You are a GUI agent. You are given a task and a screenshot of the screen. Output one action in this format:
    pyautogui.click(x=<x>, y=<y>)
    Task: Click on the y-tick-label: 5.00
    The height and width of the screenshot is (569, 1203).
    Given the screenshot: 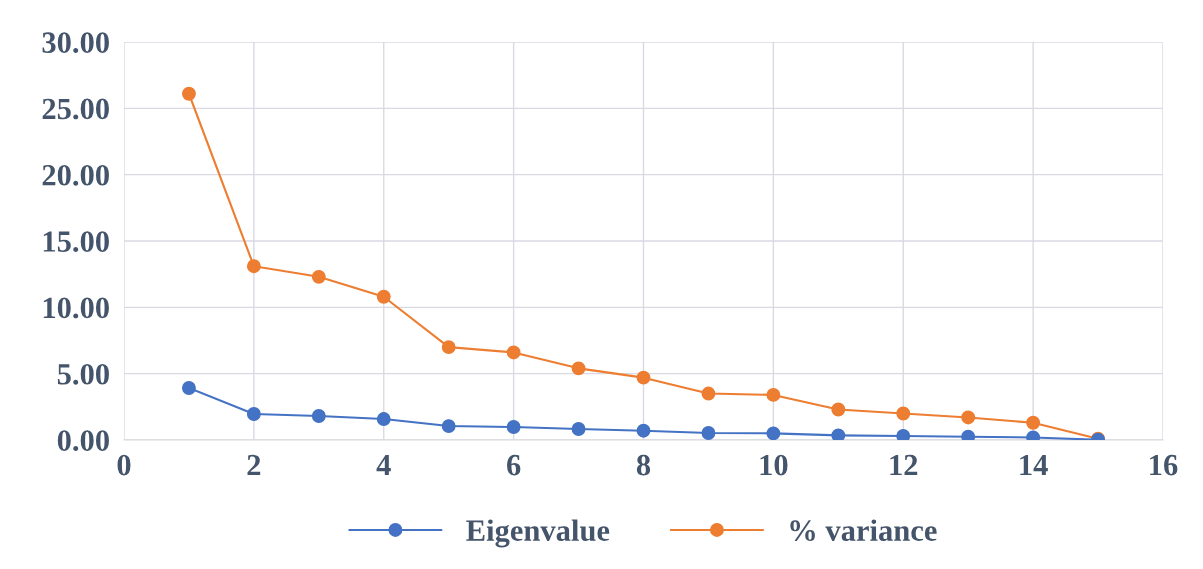 What is the action you would take?
    pyautogui.click(x=83, y=374)
    